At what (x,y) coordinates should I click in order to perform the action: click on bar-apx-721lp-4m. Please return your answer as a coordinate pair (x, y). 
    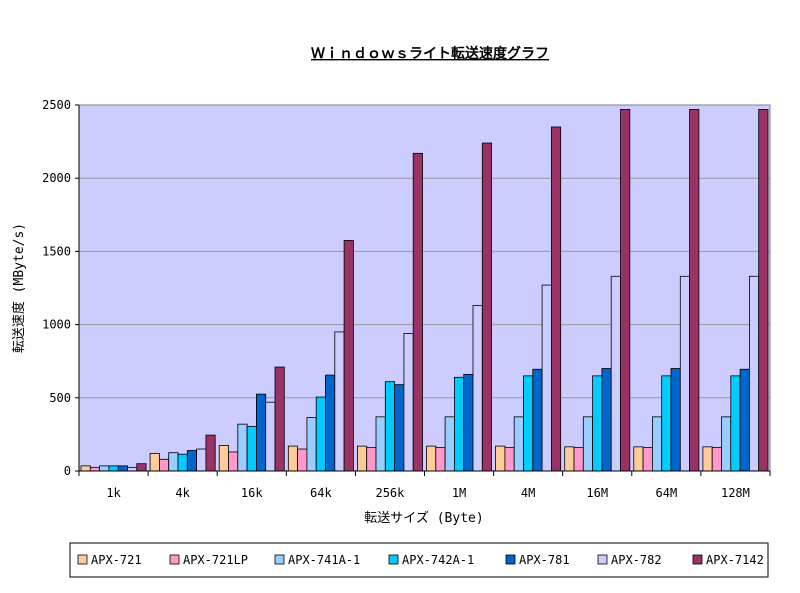
    Looking at the image, I should click on (509, 459).